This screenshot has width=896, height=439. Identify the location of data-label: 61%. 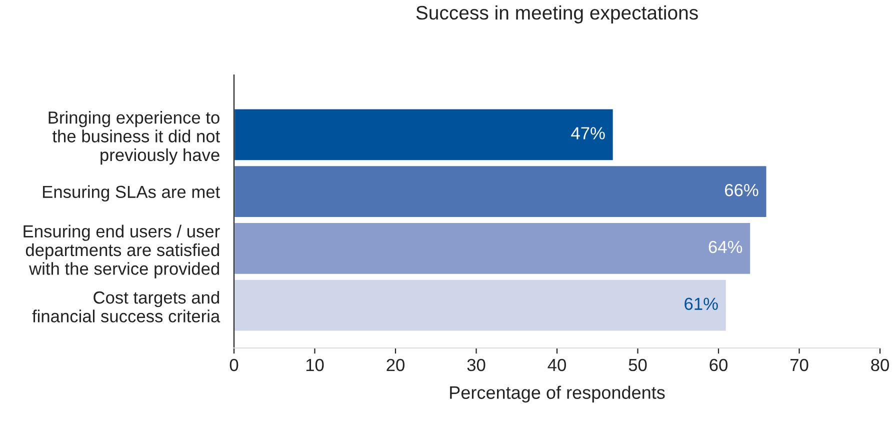
(701, 304).